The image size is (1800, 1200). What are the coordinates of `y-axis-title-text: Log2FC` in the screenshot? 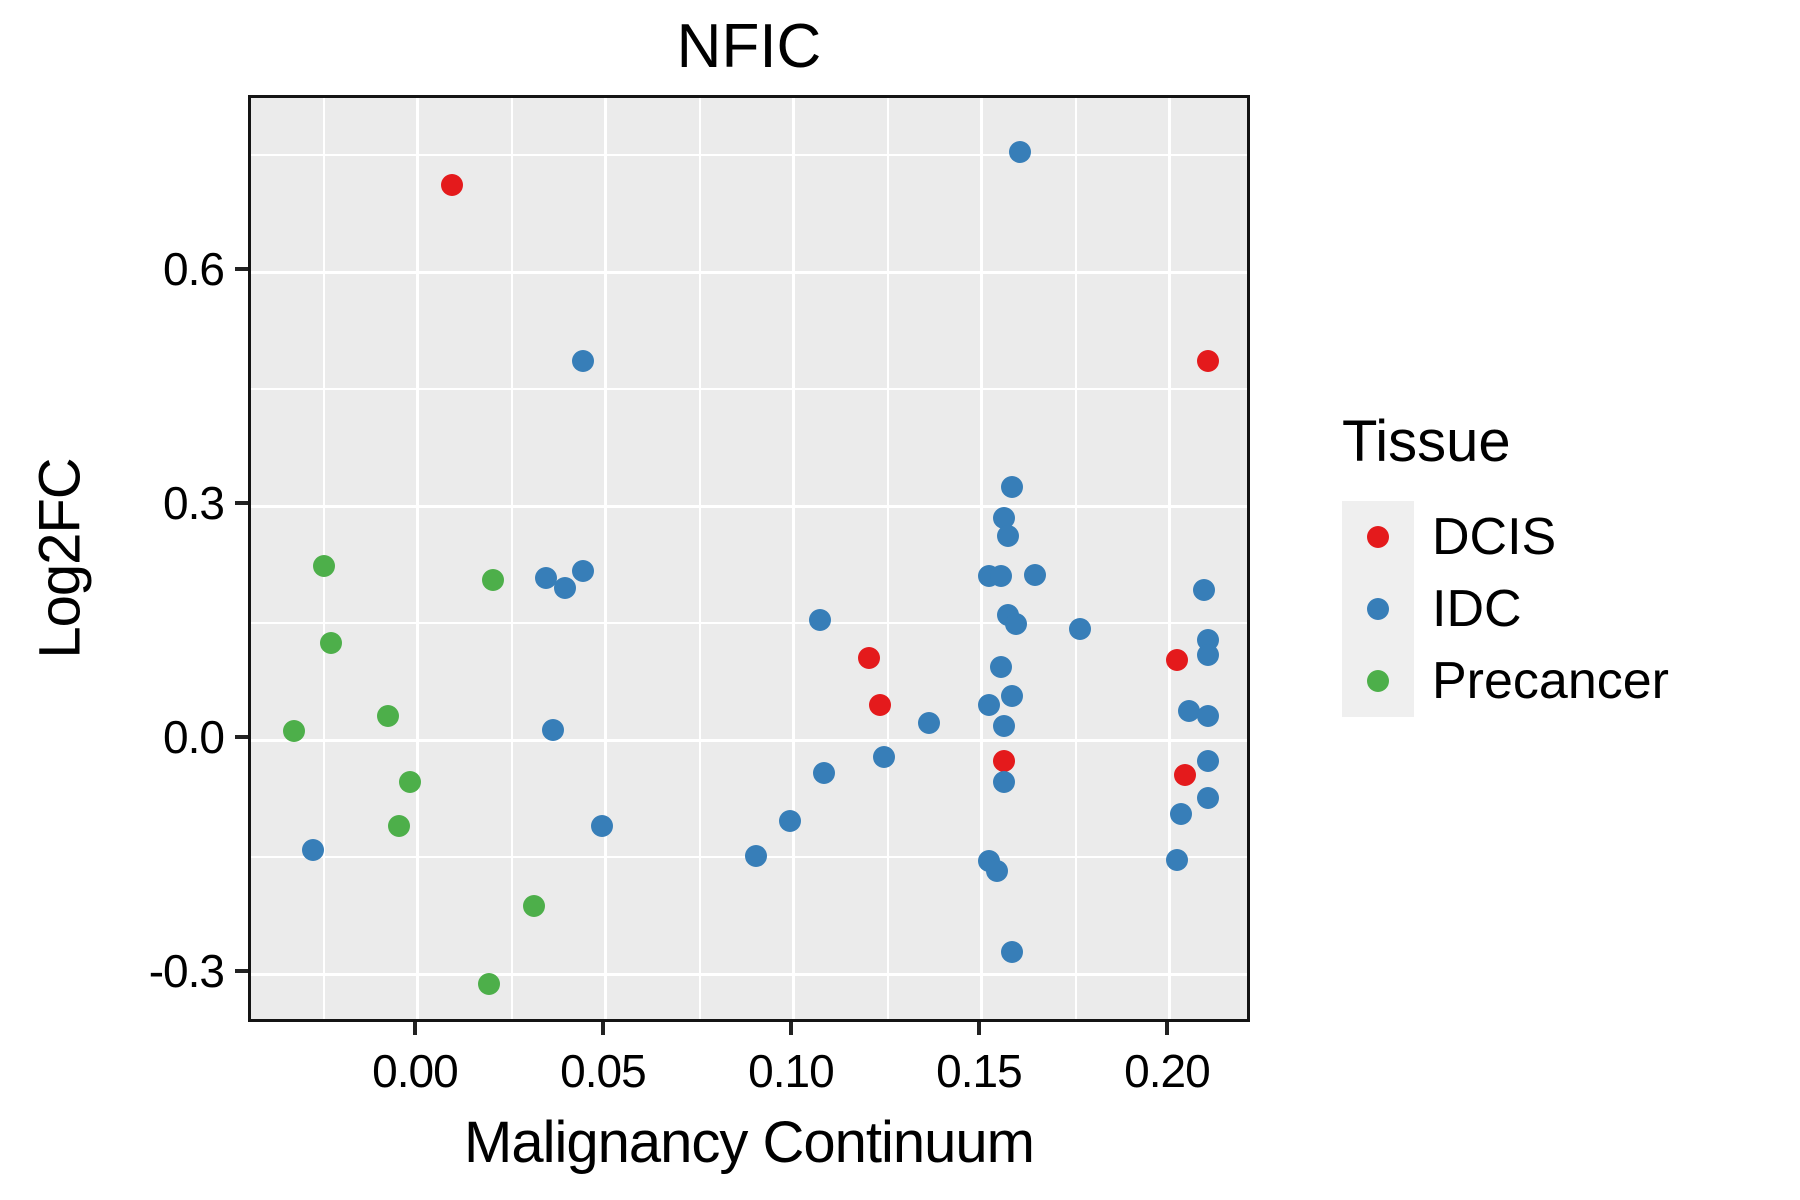 It's located at (60, 558).